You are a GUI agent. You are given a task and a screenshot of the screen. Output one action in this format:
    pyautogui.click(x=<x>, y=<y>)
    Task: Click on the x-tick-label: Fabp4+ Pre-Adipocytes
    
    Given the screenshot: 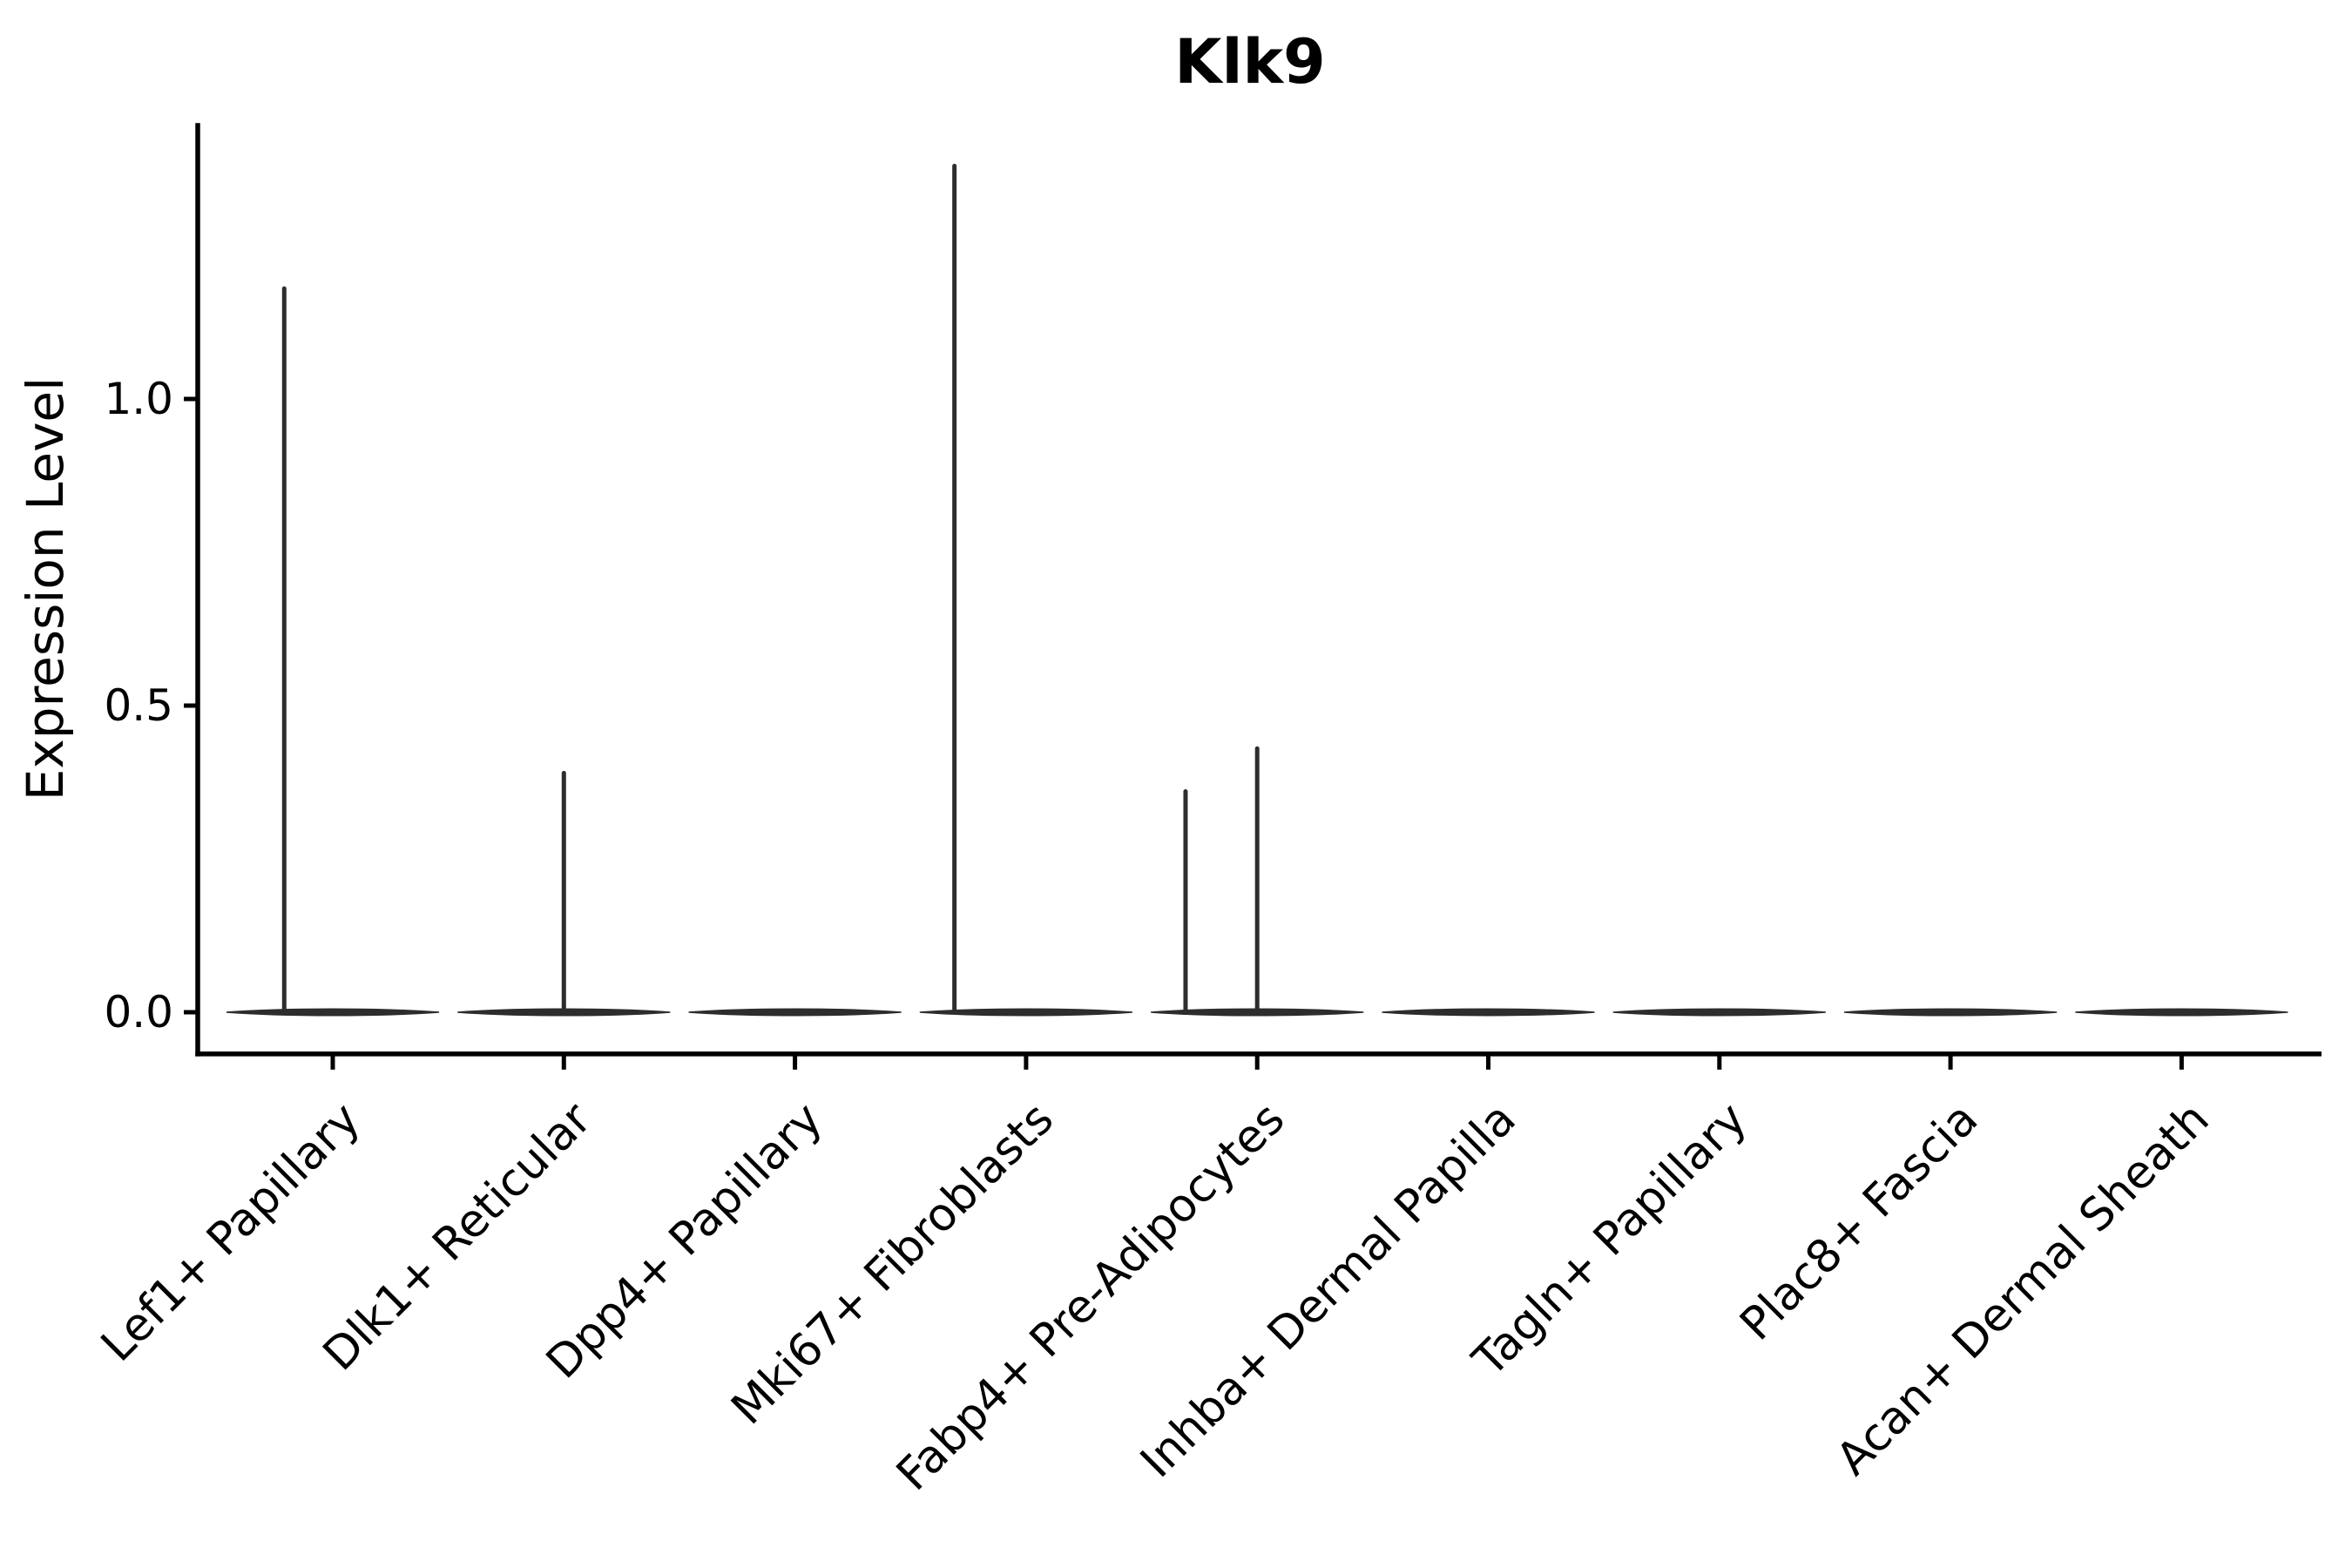 What is the action you would take?
    pyautogui.click(x=1090, y=1297)
    